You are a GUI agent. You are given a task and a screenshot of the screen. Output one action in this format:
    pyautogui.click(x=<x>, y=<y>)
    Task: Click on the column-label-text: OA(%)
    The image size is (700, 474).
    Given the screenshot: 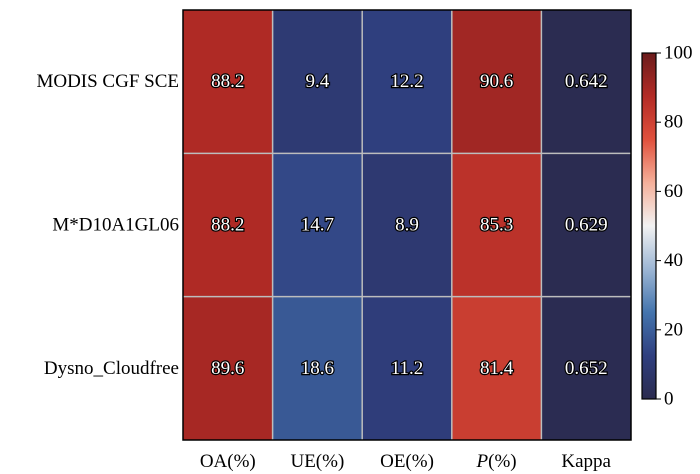 What is the action you would take?
    pyautogui.click(x=228, y=461)
    